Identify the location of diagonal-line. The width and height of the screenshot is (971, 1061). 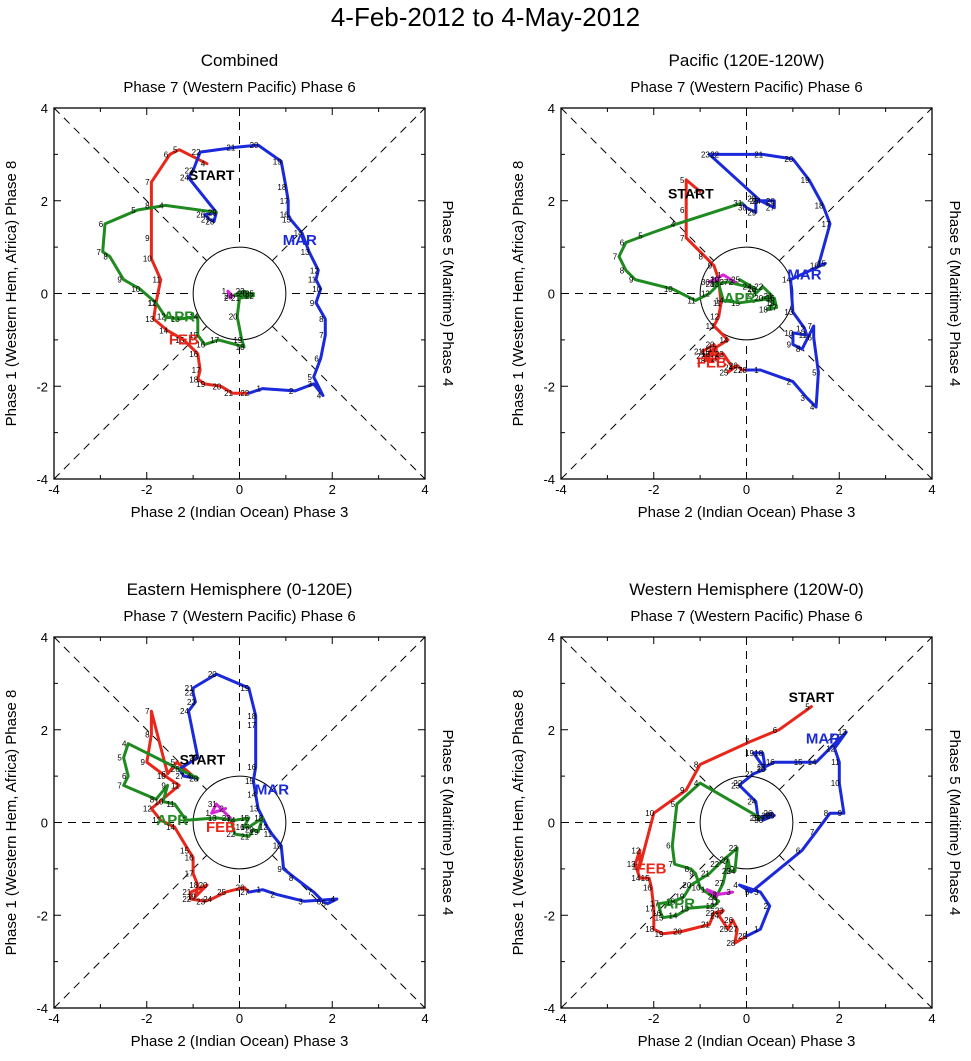
(239, 822).